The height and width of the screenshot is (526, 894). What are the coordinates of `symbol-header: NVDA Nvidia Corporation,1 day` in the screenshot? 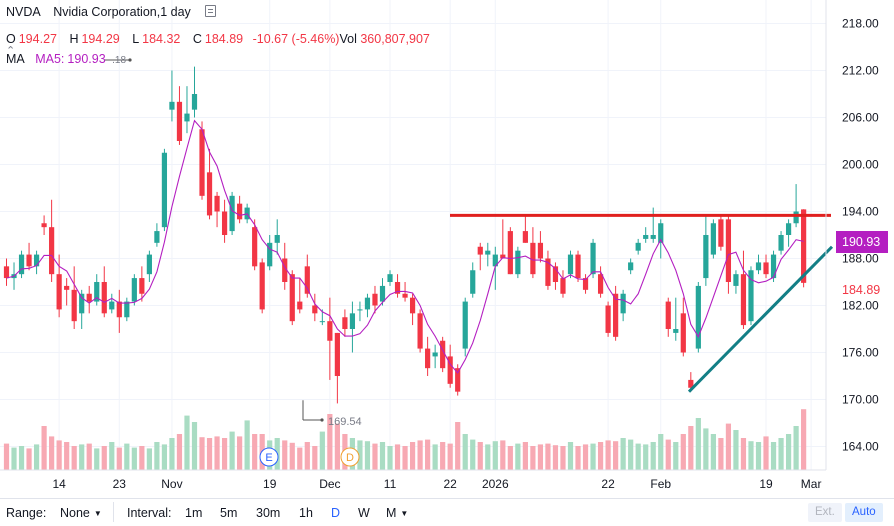 It's located at (112, 12).